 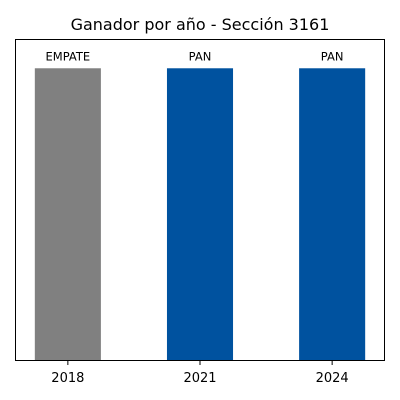 What do you see at coordinates (67, 214) in the screenshot?
I see `bar-2018` at bounding box center [67, 214].